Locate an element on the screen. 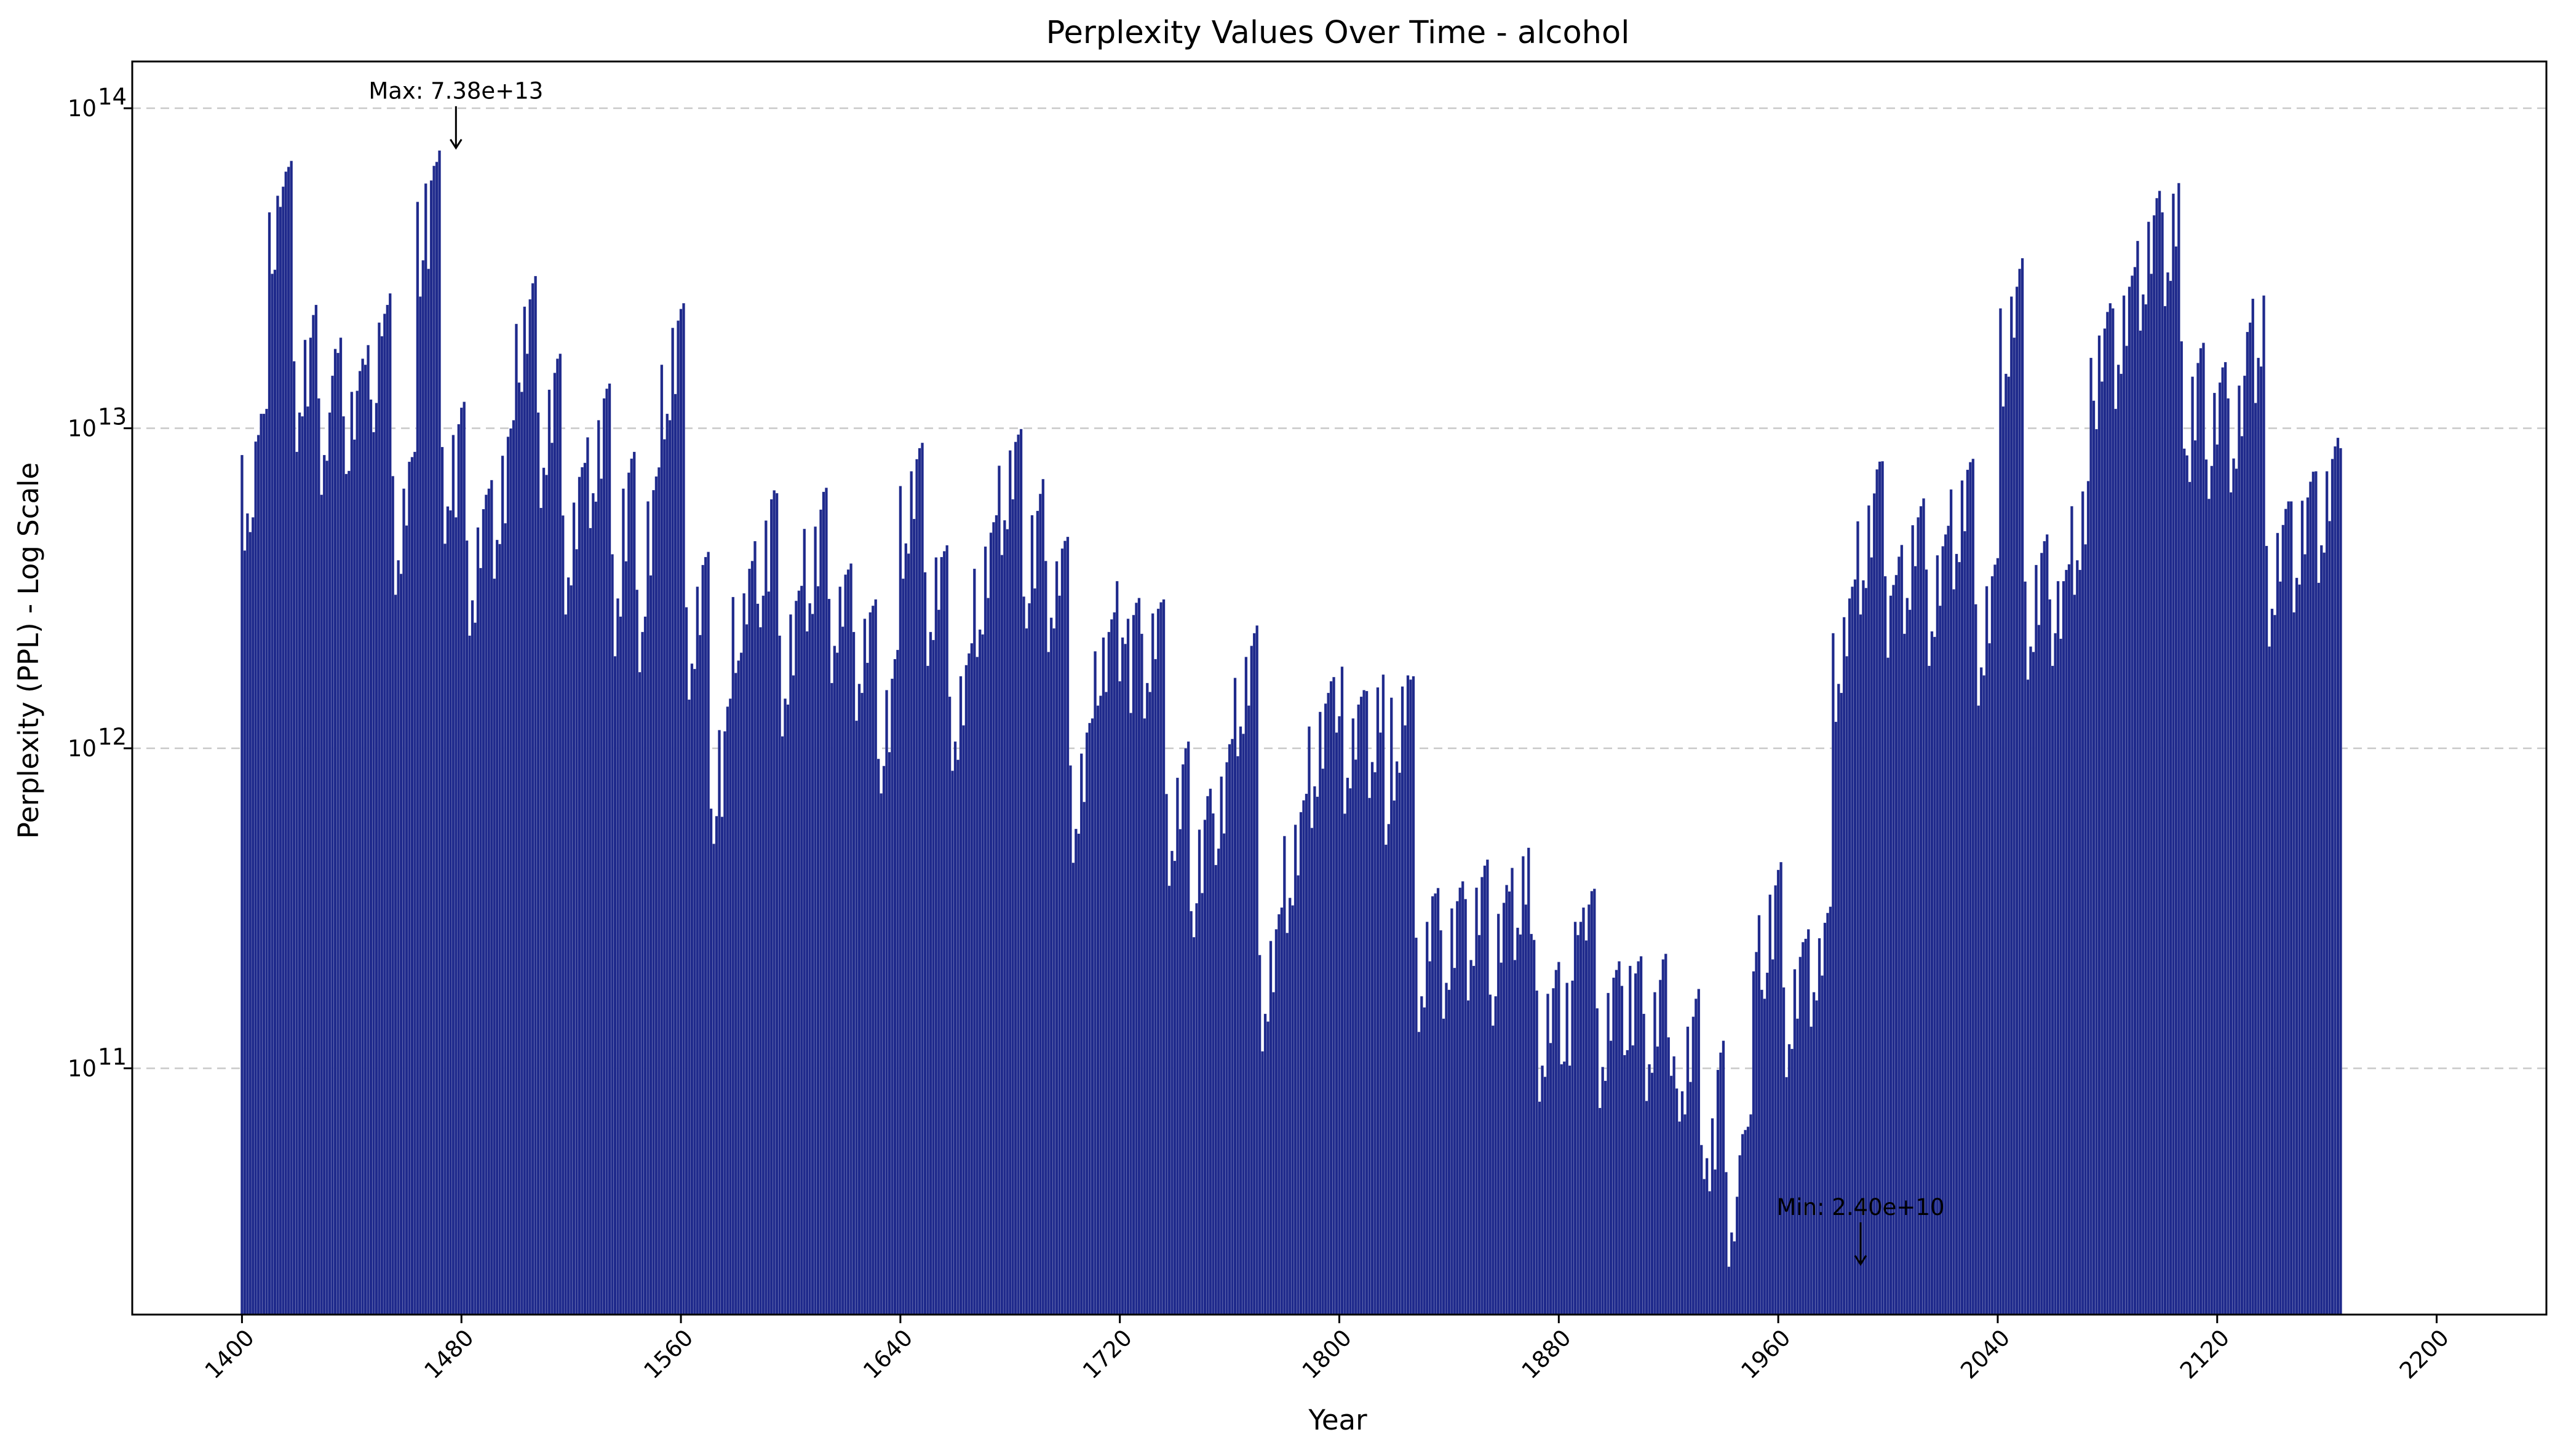  y-tick-label: 10 is located at coordinates (82, 1068).